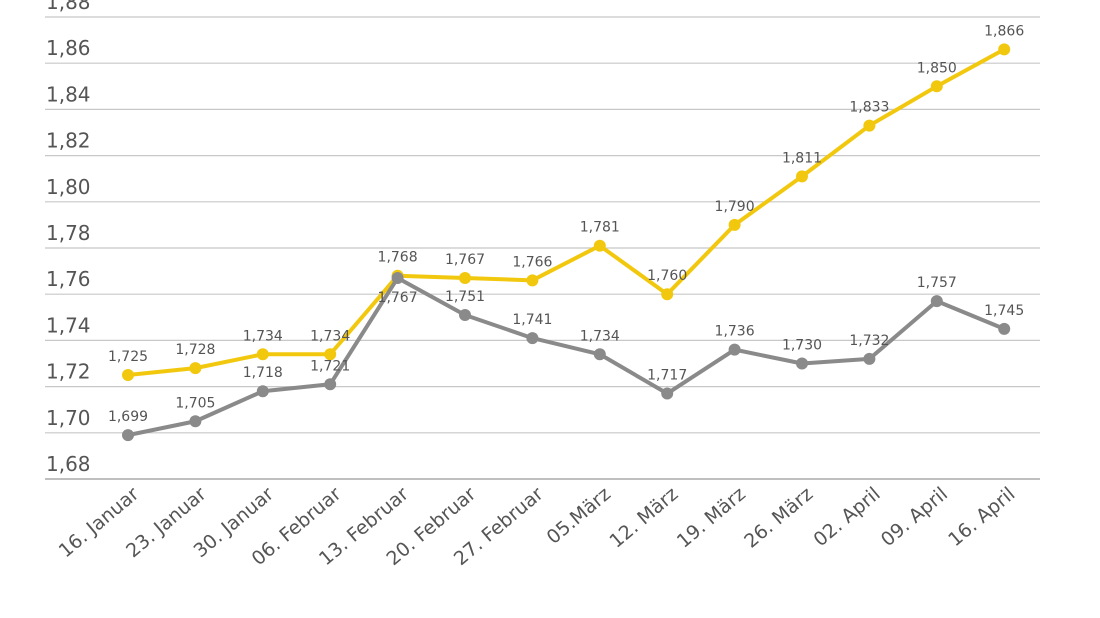  Describe the element at coordinates (981, 517) in the screenshot. I see `x-tick-label: 16. April` at that location.